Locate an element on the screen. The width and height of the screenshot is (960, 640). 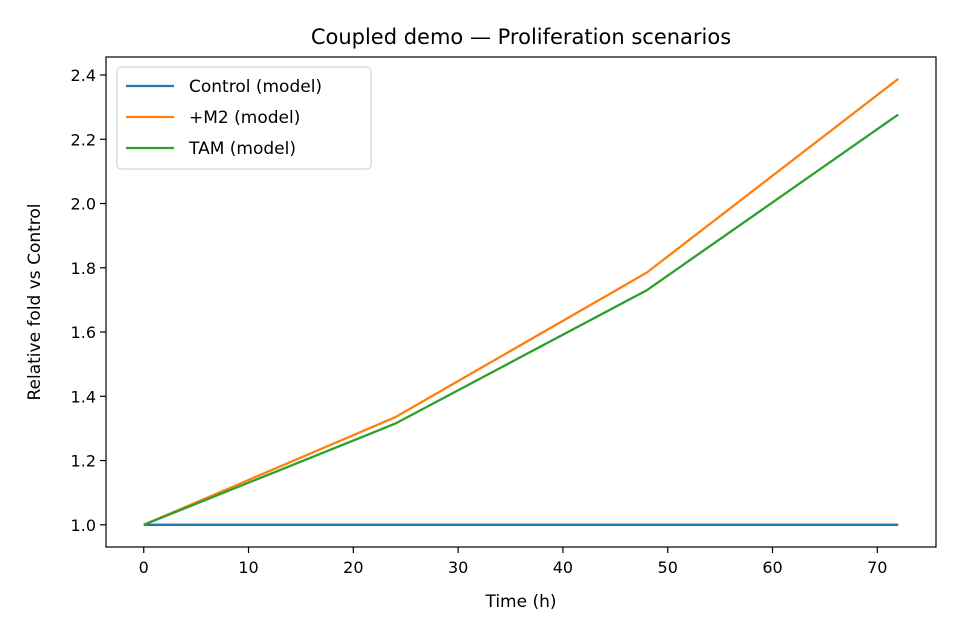
legend: Control (model) +M2 (model) TAM (model) is located at coordinates (244, 118).